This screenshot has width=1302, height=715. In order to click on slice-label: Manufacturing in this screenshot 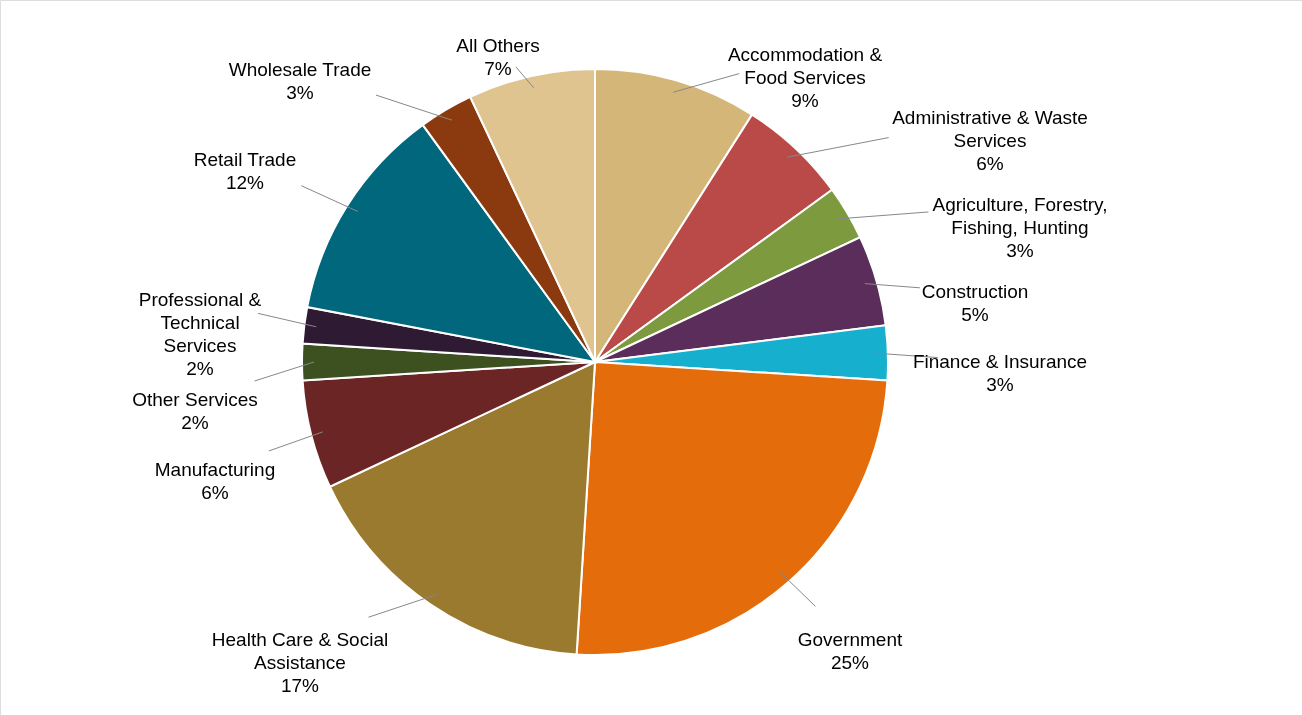, I will do `click(215, 469)`.